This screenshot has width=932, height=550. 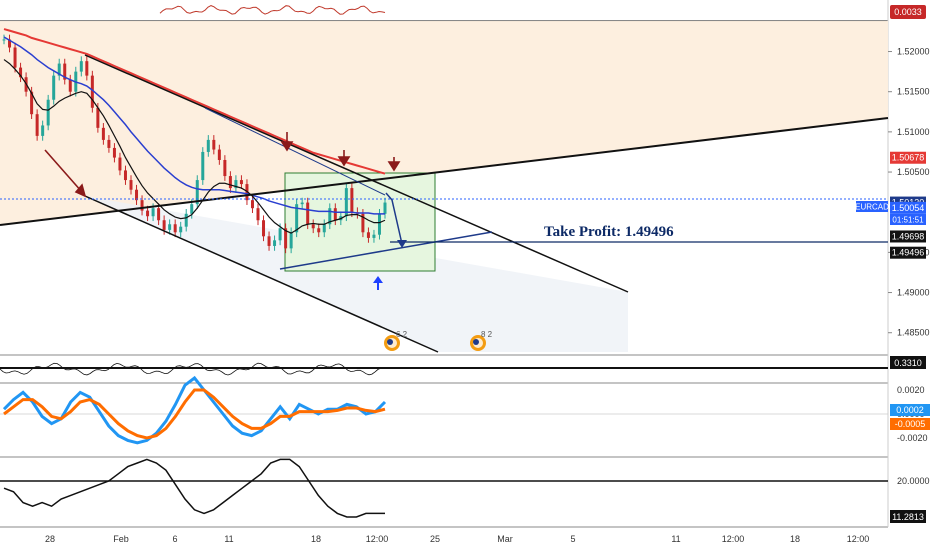 I want to click on price-tick-label: 1.51000, so click(x=913, y=132).